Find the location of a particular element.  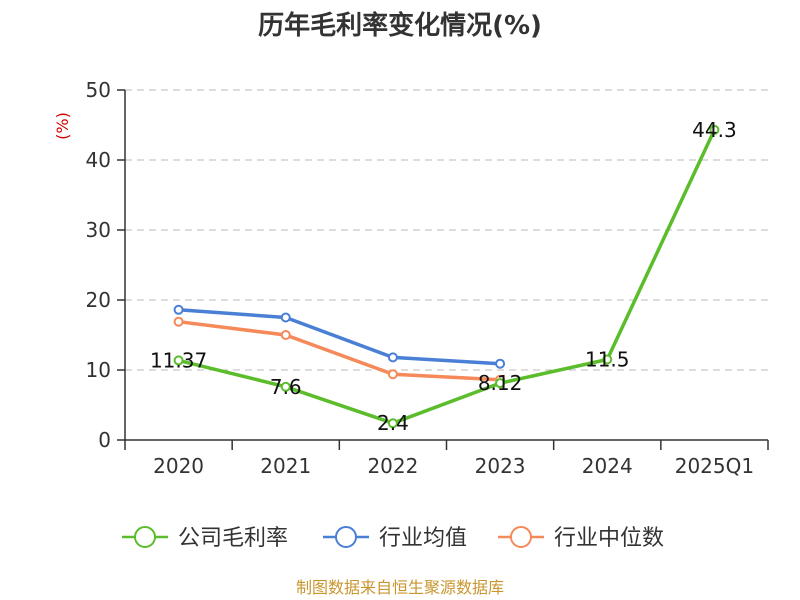

chart-title: 历年毛利率变化情况(%) is located at coordinates (400, 25).